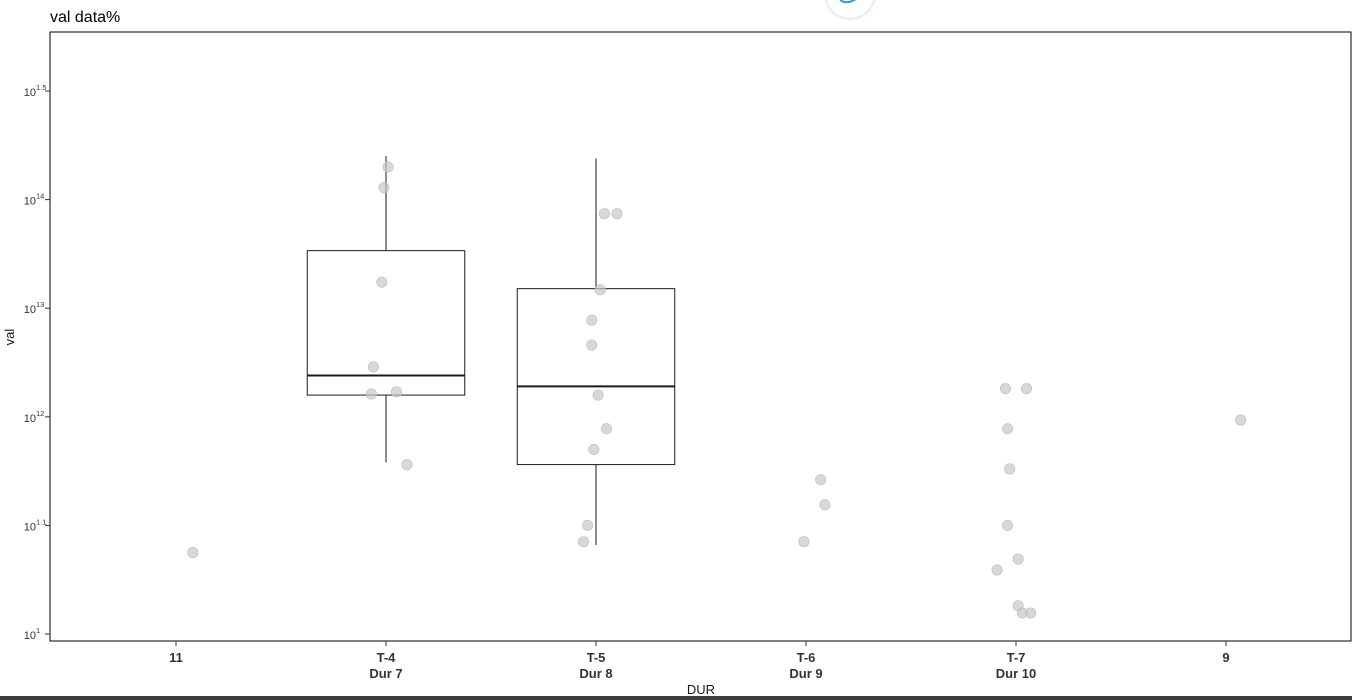  What do you see at coordinates (701, 689) in the screenshot?
I see `x-axis-title: DUR` at bounding box center [701, 689].